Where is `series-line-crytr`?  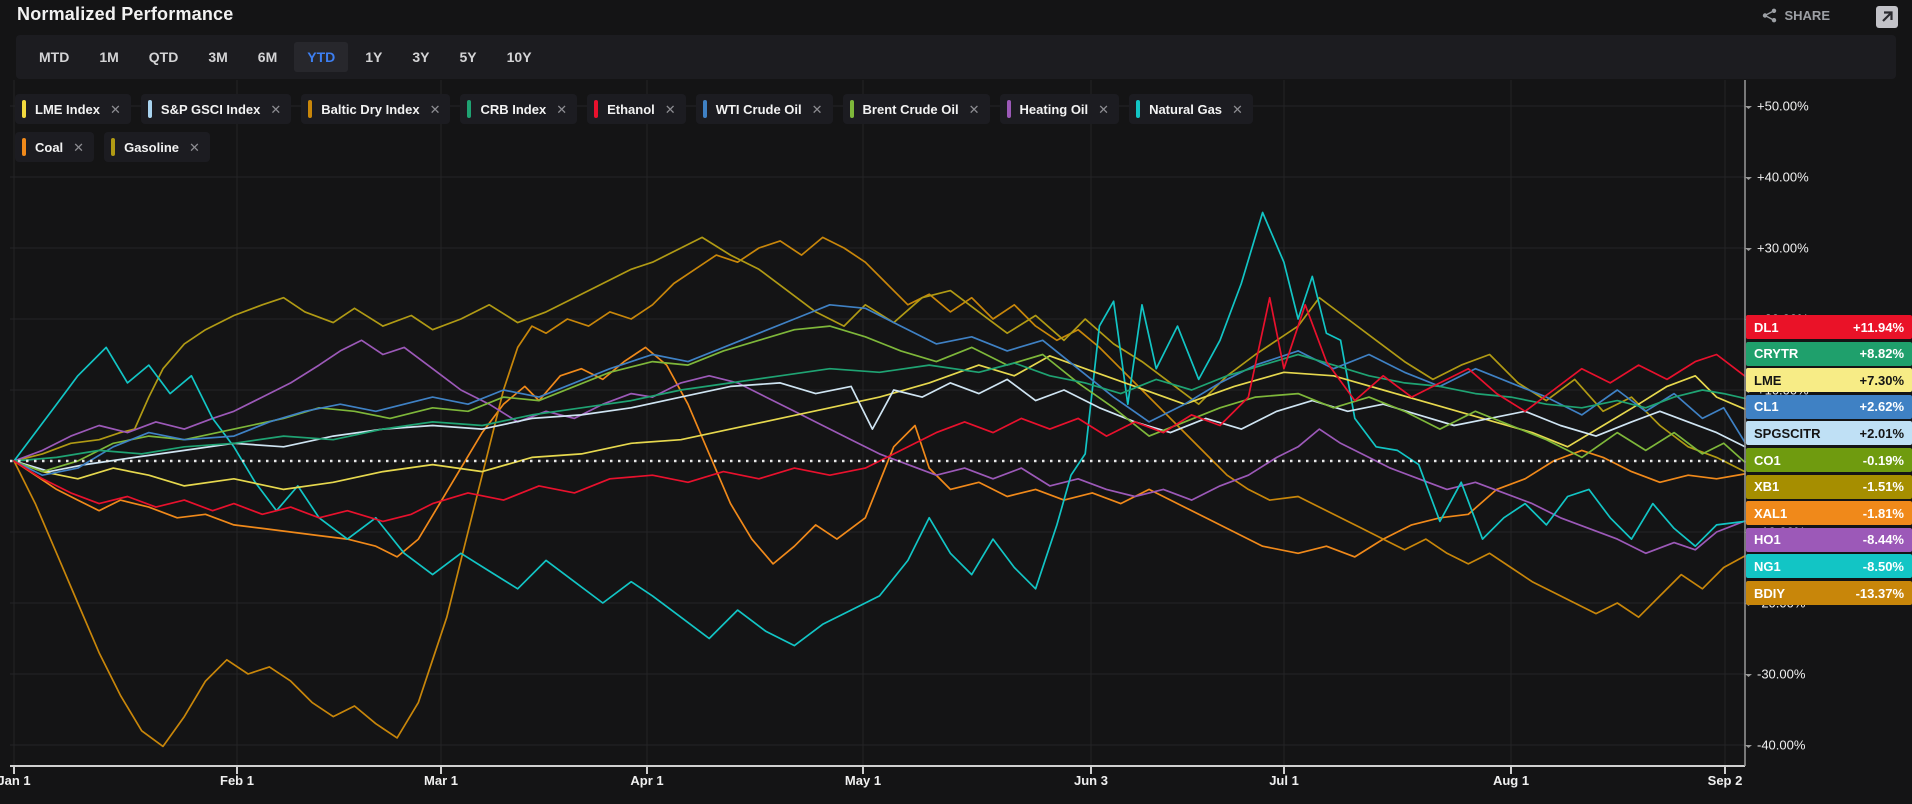
series-line-crytr is located at coordinates (879, 407).